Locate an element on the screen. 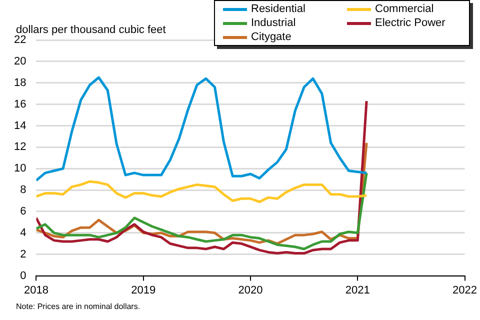 The height and width of the screenshot is (320, 480). y-tick-label: 2 is located at coordinates (23, 254).